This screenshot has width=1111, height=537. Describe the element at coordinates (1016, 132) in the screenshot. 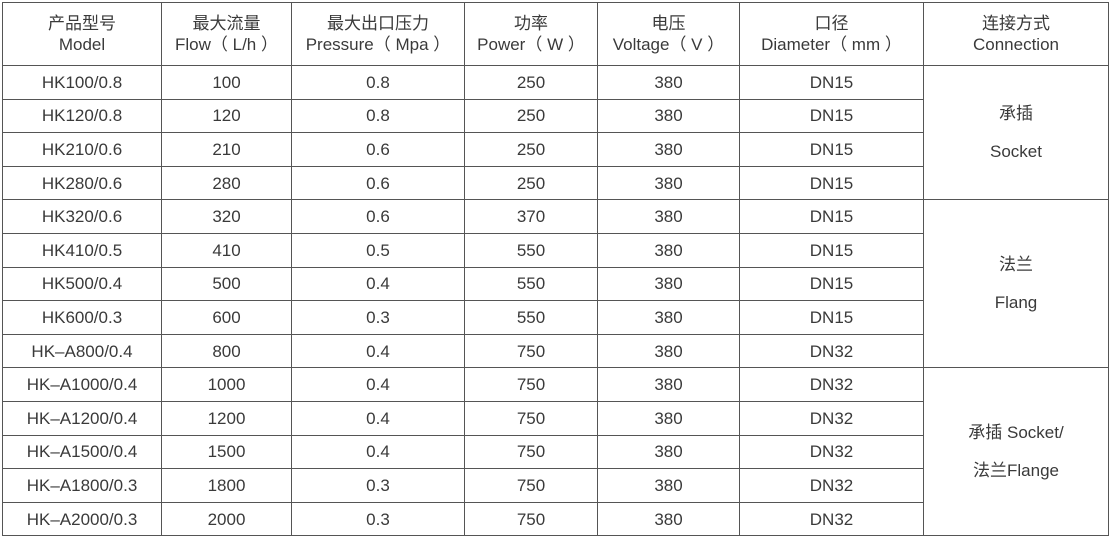

I see `cell-connection: 承插 Socket` at that location.